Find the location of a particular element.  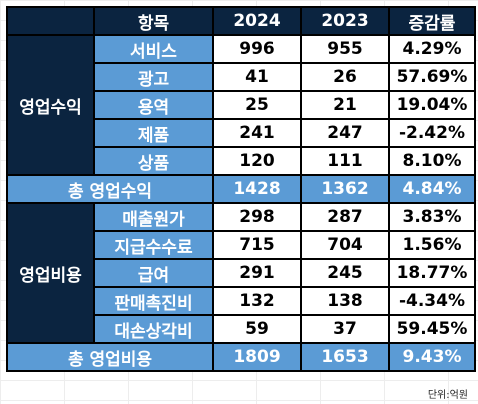

header-row: 항목 2024 2023 증감률 is located at coordinates (241, 21).